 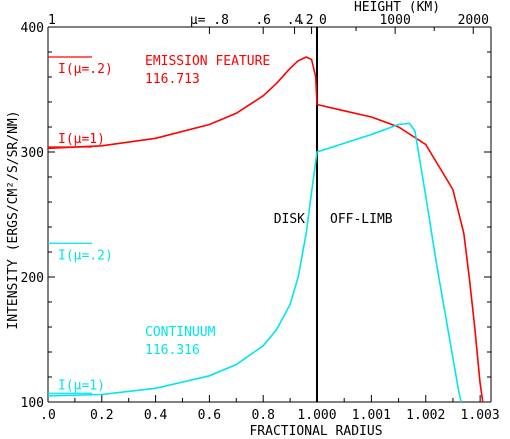 I want to click on x-tick-label: 0.6, so click(x=209, y=415).